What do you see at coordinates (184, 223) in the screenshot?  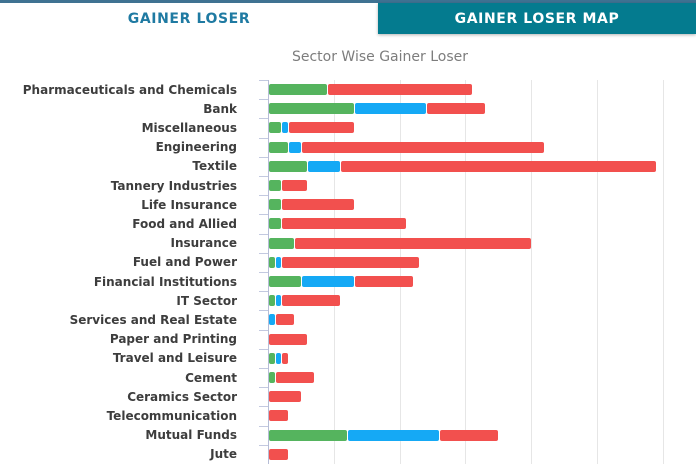 I see `category-label: Food and Allied` at bounding box center [184, 223].